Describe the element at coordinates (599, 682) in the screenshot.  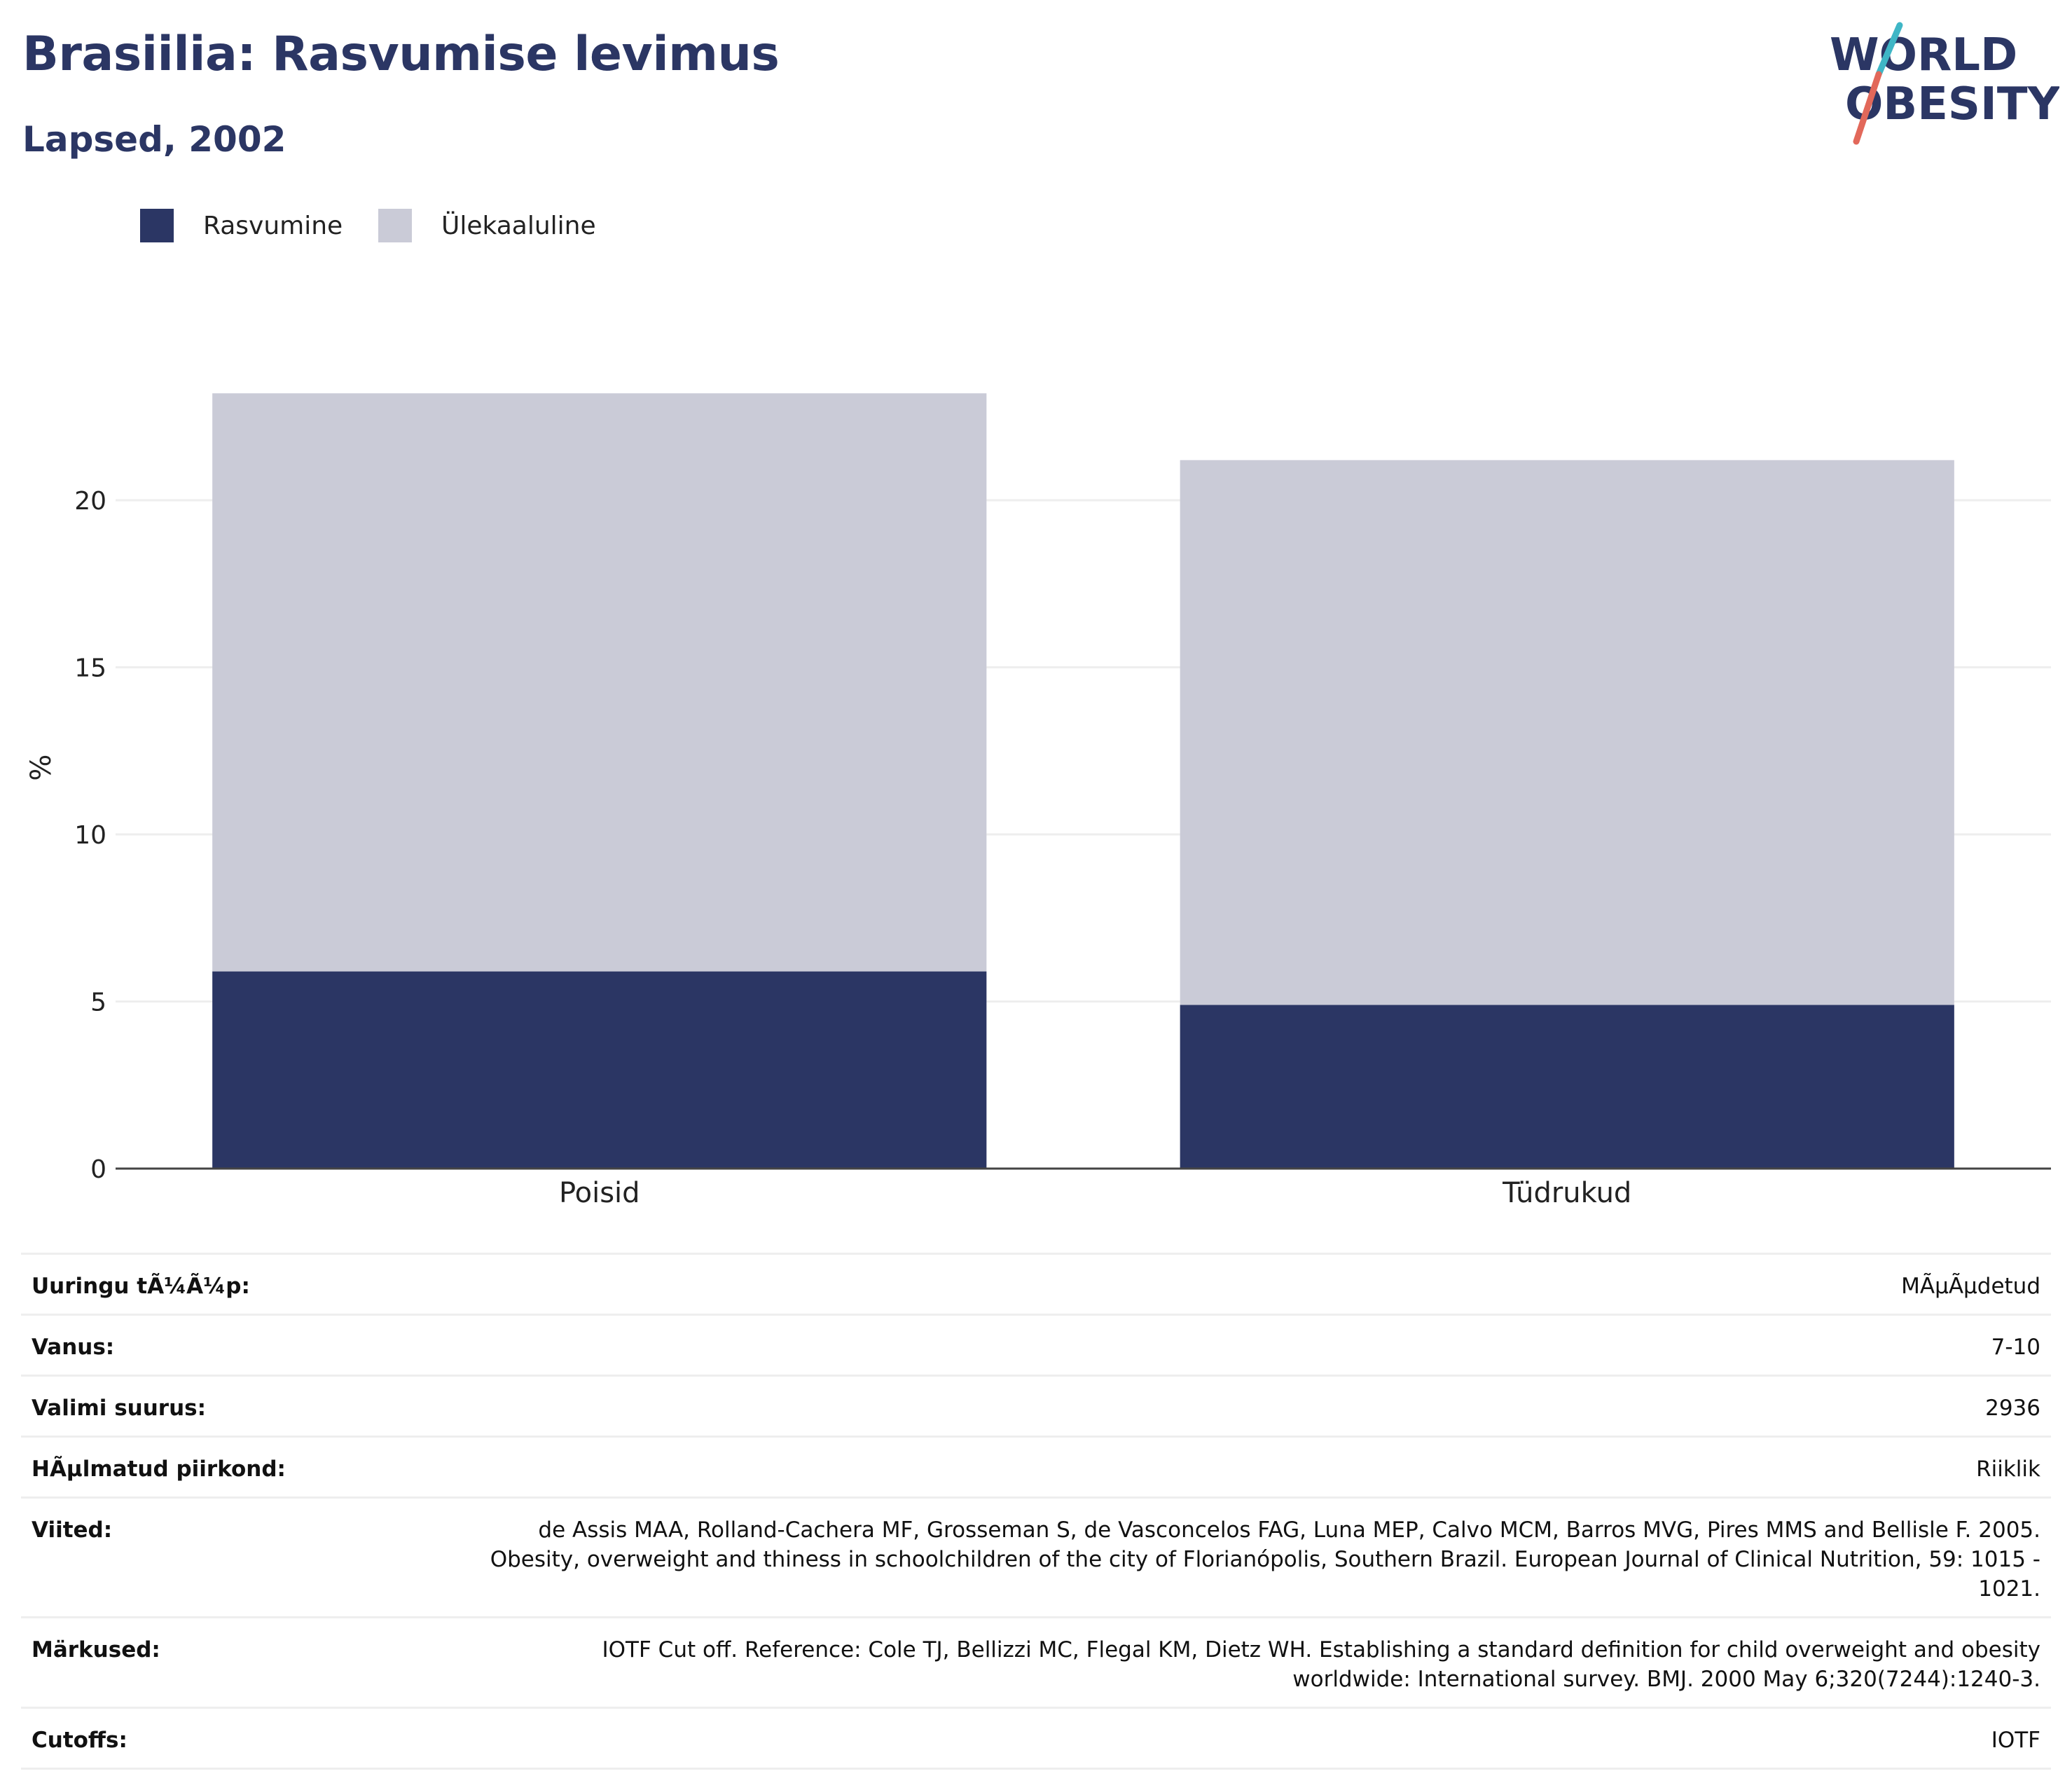
I see `bar-ulekaaluline-poisid` at that location.